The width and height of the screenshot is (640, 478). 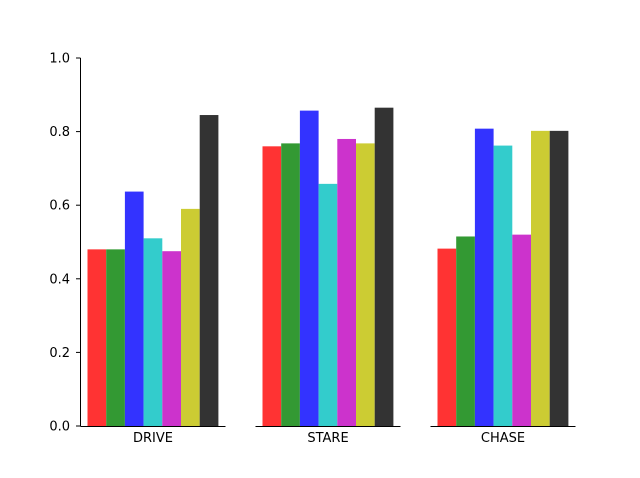 What do you see at coordinates (59, 206) in the screenshot?
I see `y-tick-label: 0.6` at bounding box center [59, 206].